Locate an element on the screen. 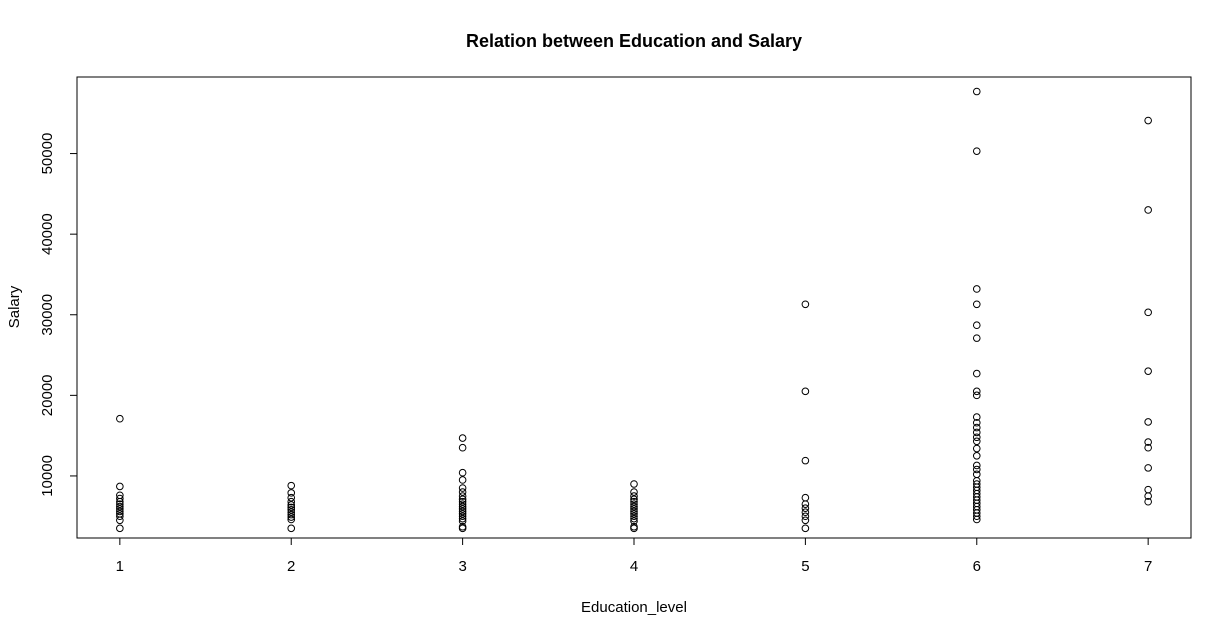 Image resolution: width=1232 pixels, height=636 pixels. y-axis: 10000 20000 30000 40000 50000 is located at coordinates (58, 315).